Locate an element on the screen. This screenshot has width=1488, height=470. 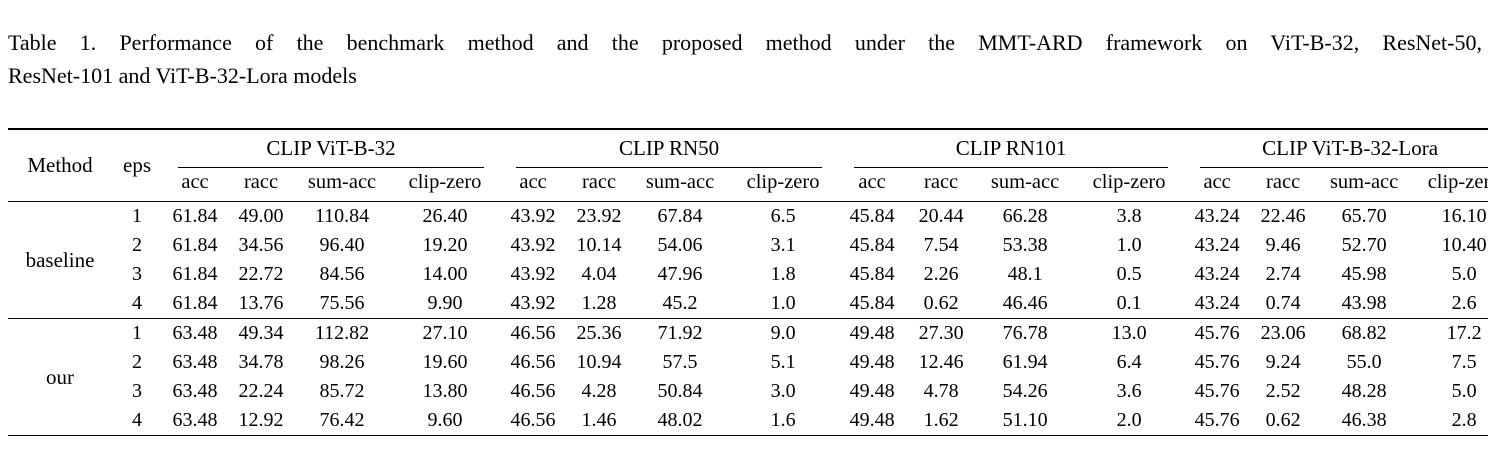
data-cell: 96.40 is located at coordinates (342, 245).